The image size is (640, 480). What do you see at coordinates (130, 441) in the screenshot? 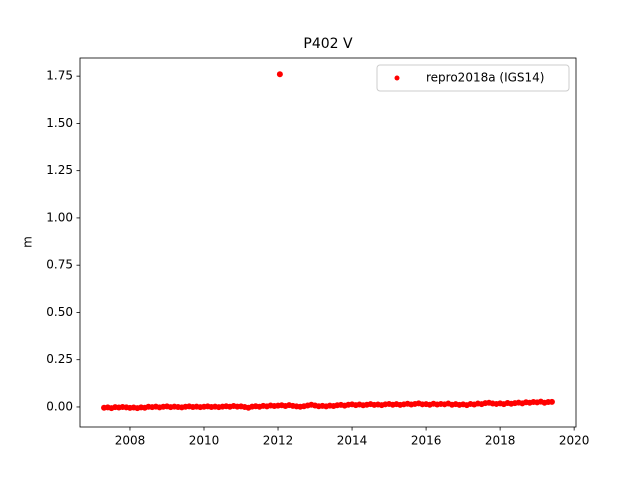
I see `x-tick-label: 2008` at bounding box center [130, 441].